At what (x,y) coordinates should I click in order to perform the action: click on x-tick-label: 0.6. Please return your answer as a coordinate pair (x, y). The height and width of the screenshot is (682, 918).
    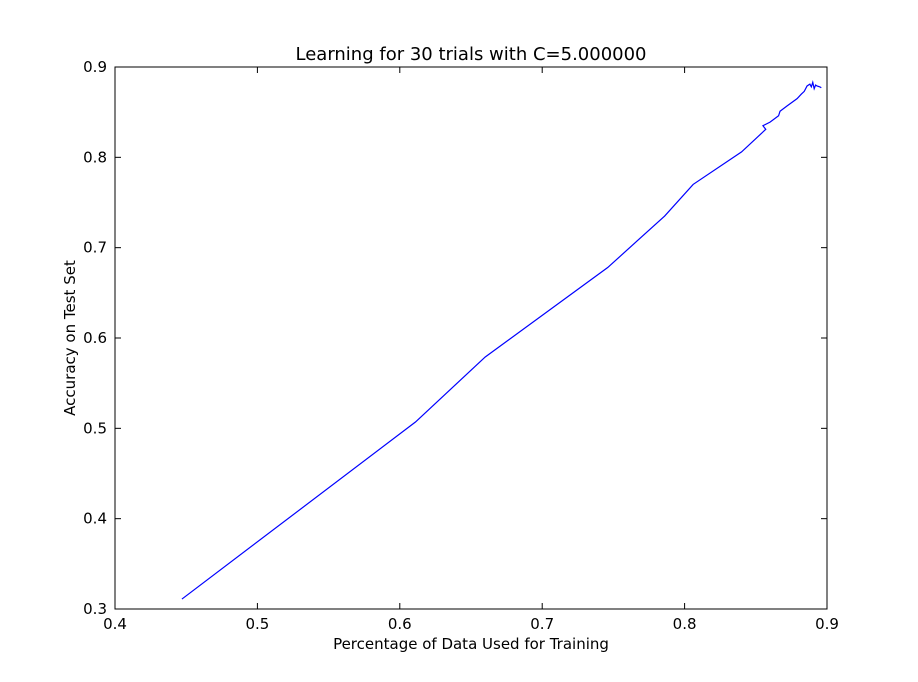
    Looking at the image, I should click on (400, 624).